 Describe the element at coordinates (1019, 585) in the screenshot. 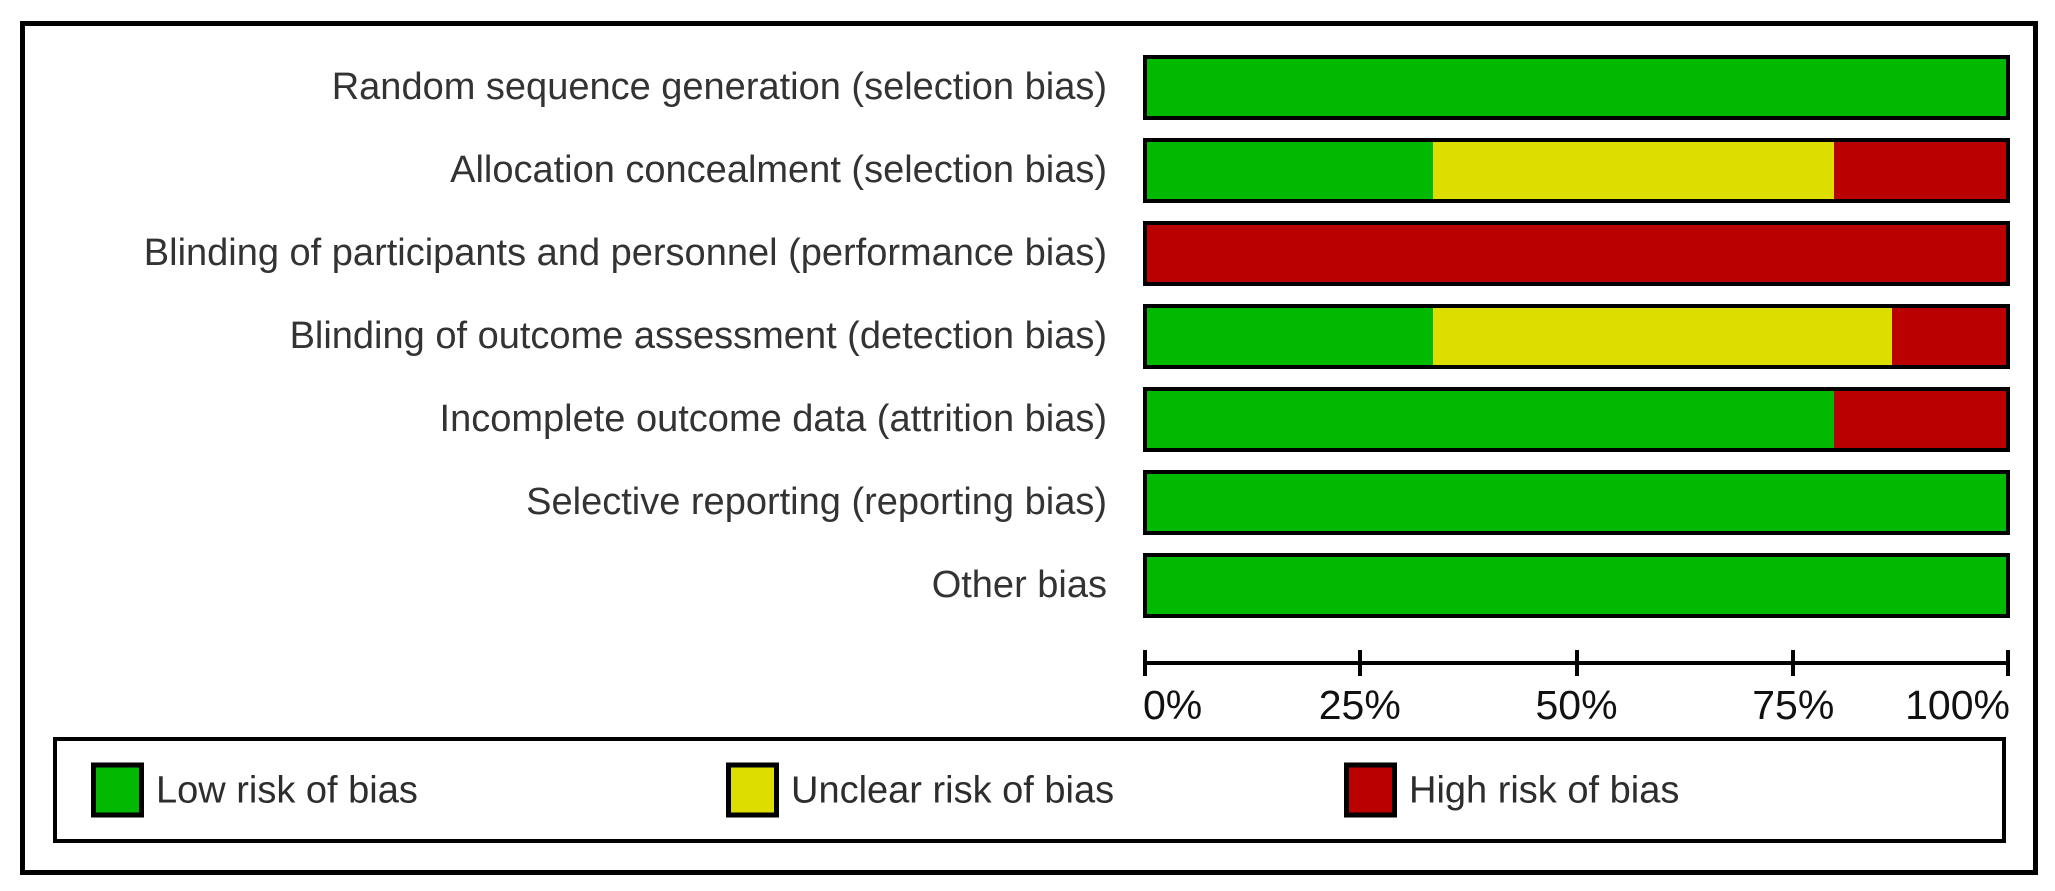

I see `row-label: Other bias` at that location.